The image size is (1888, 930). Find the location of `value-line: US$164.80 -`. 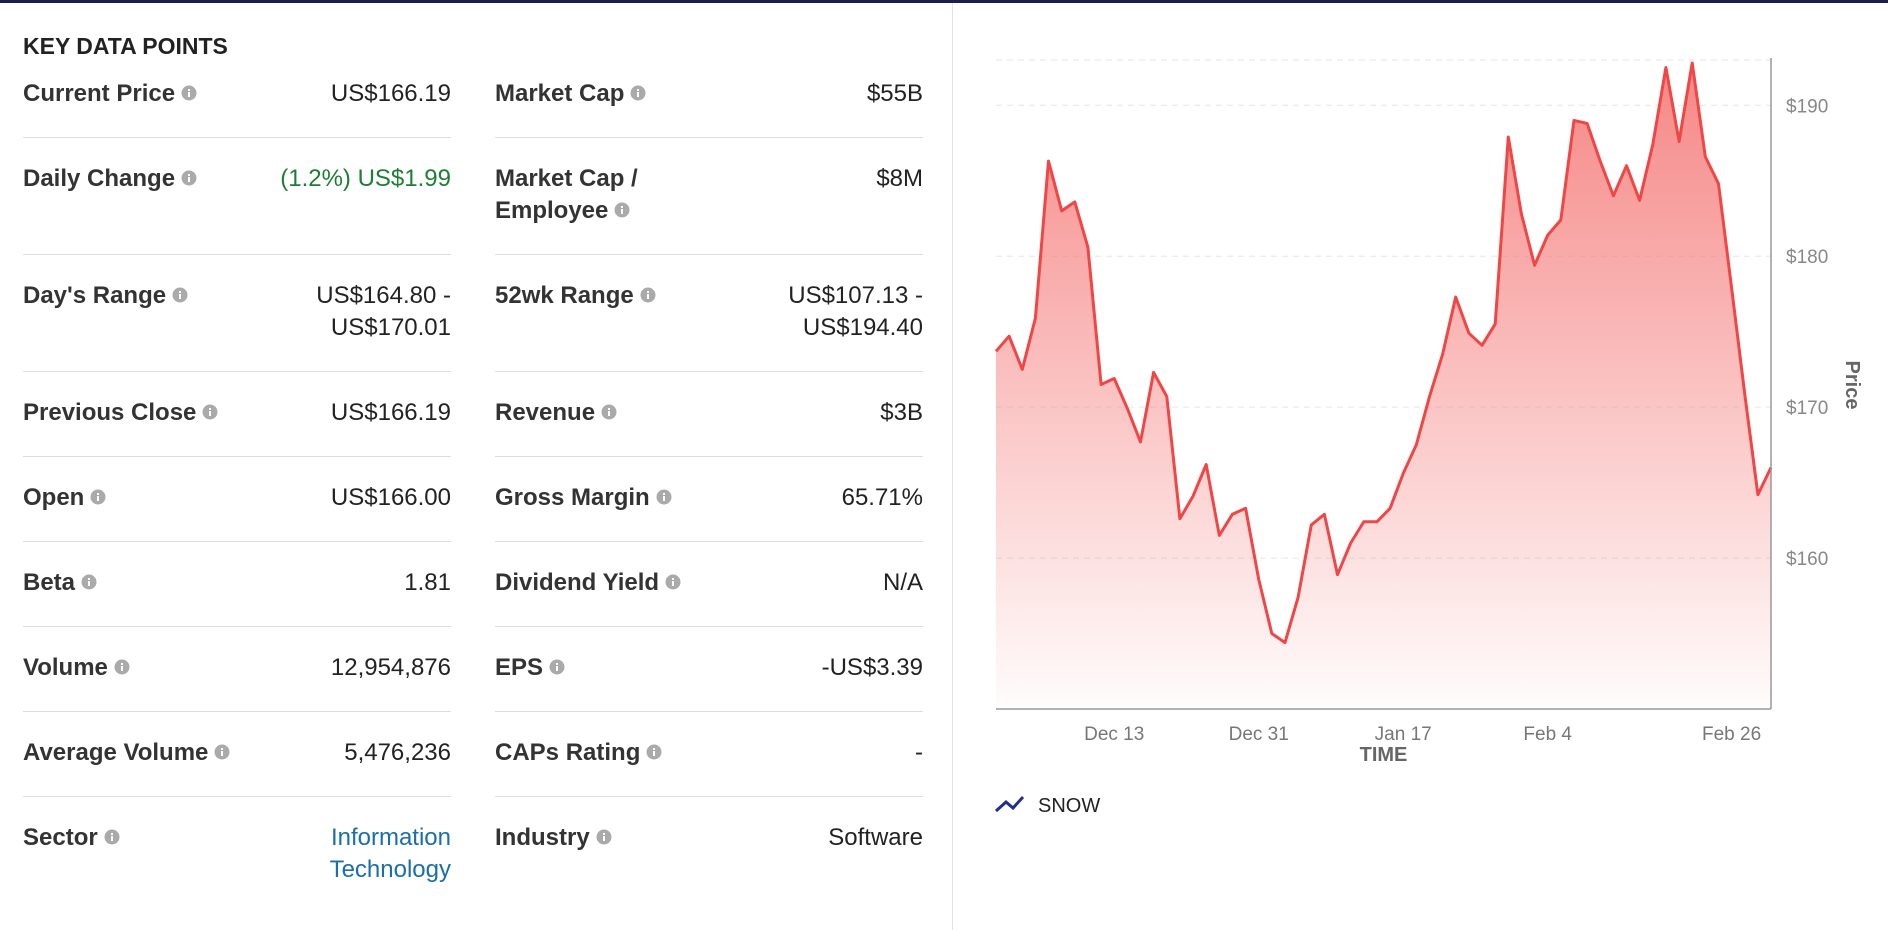

value-line: US$164.80 - is located at coordinates (383, 295).